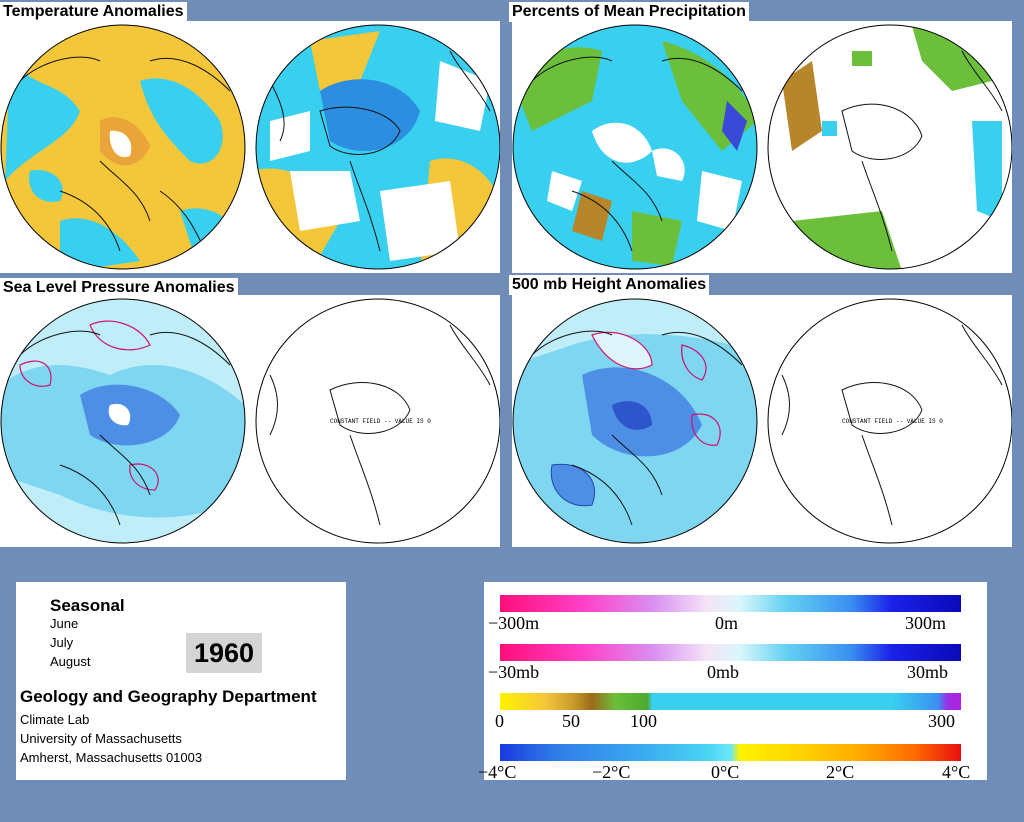  Describe the element at coordinates (377, 147) in the screenshot. I see `temperature-sh-globe` at that location.